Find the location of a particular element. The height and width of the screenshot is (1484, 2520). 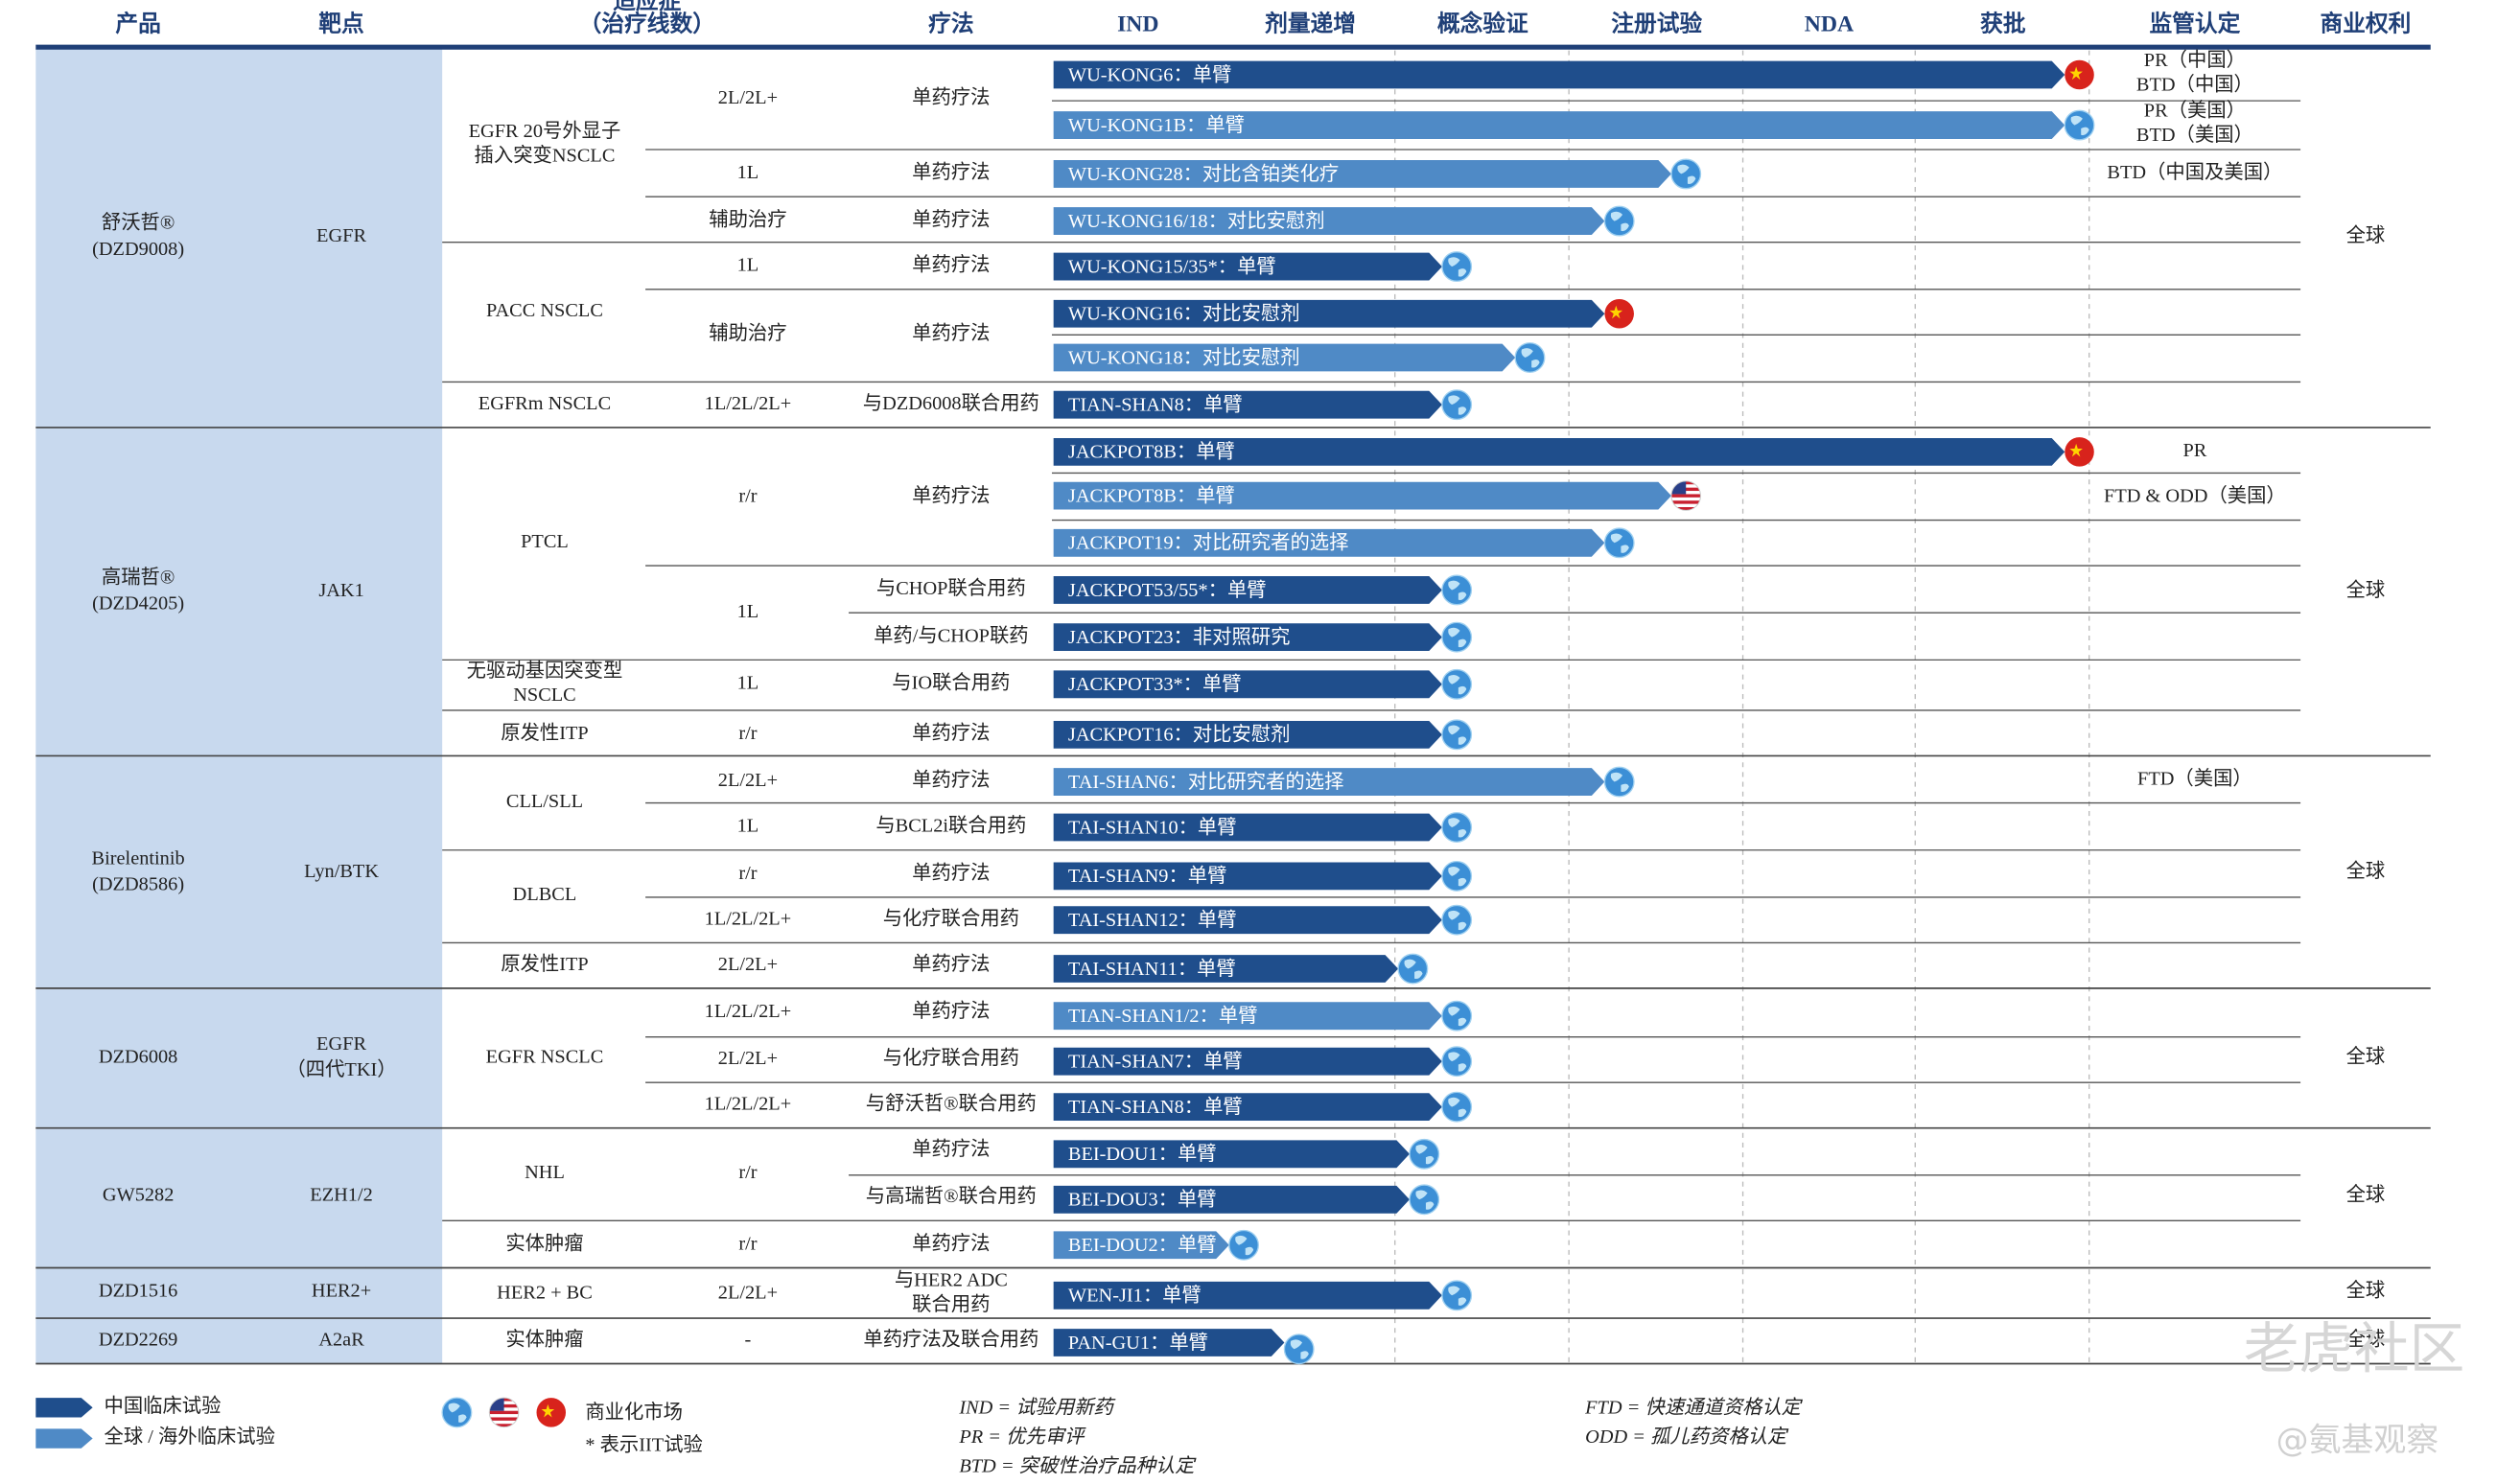

indication: HER2 + BC is located at coordinates (545, 1292).